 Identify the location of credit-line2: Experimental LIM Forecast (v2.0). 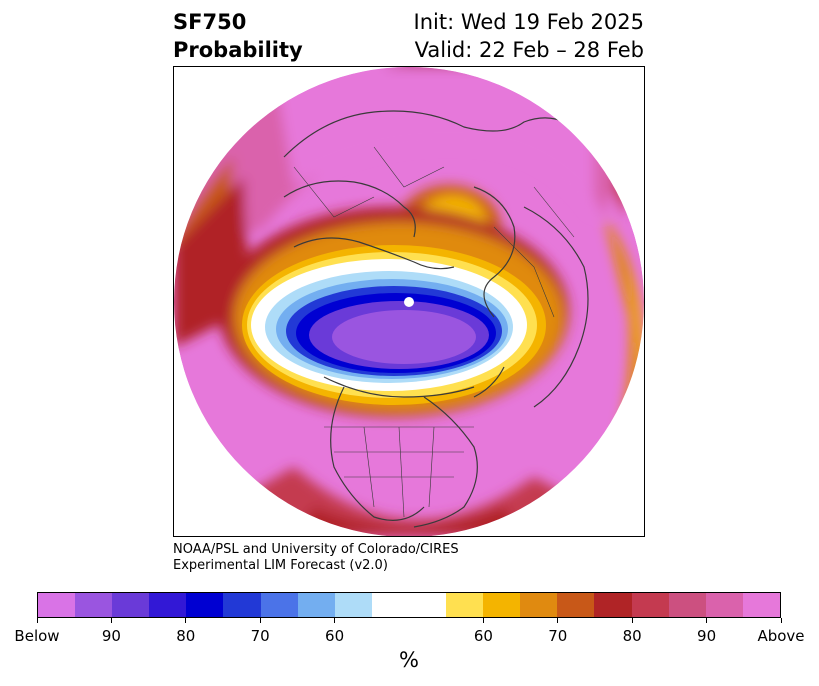
(280, 565).